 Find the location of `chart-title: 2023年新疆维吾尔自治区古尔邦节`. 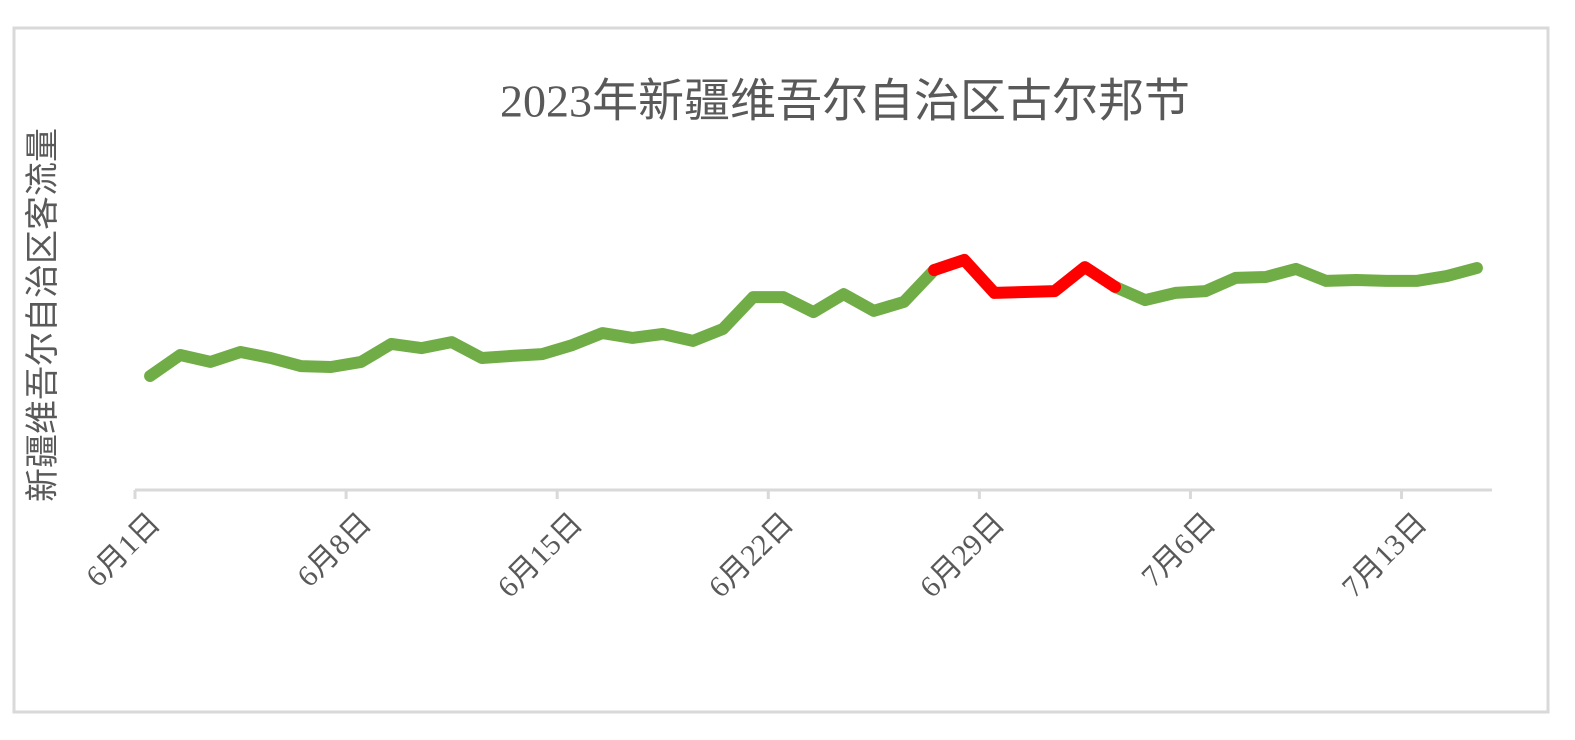

chart-title: 2023年新疆维吾尔自治区古尔邦节 is located at coordinates (845, 101).